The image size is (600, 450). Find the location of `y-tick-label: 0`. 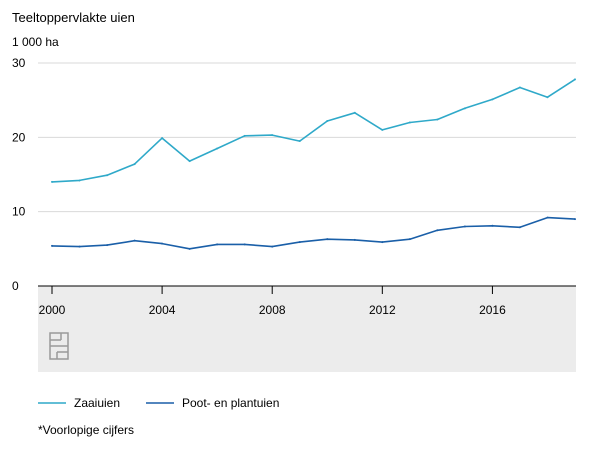

y-tick-label: 0 is located at coordinates (15, 286).